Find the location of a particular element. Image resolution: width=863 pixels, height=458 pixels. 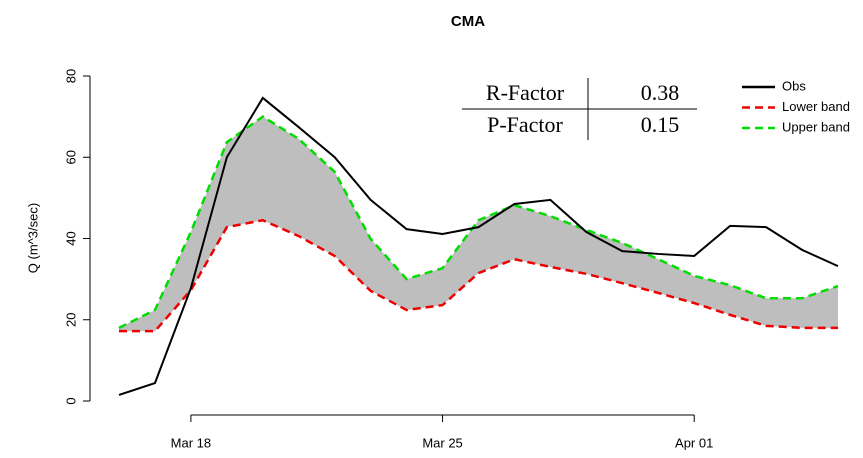

y-tick-label: 80 is located at coordinates (70, 76).